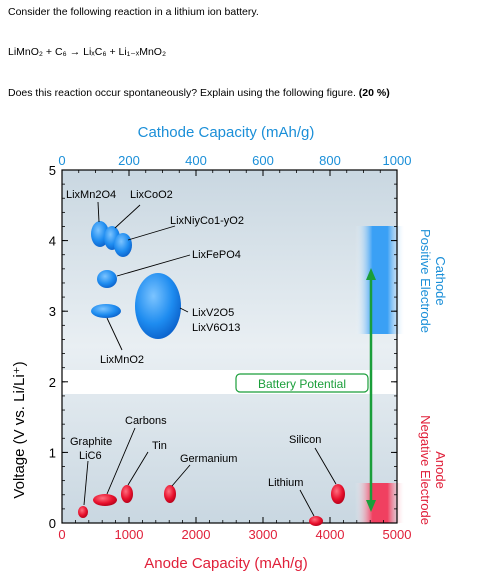  I want to click on bottom-tick-label: 1000, so click(129, 534).